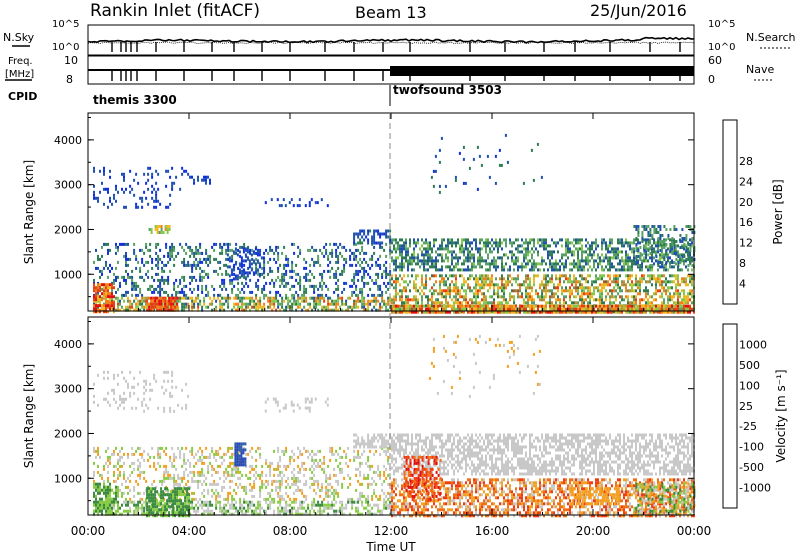 The height and width of the screenshot is (554, 800). Describe the element at coordinates (472, 264) in the screenshot. I see `power-cell-1970` at that location.